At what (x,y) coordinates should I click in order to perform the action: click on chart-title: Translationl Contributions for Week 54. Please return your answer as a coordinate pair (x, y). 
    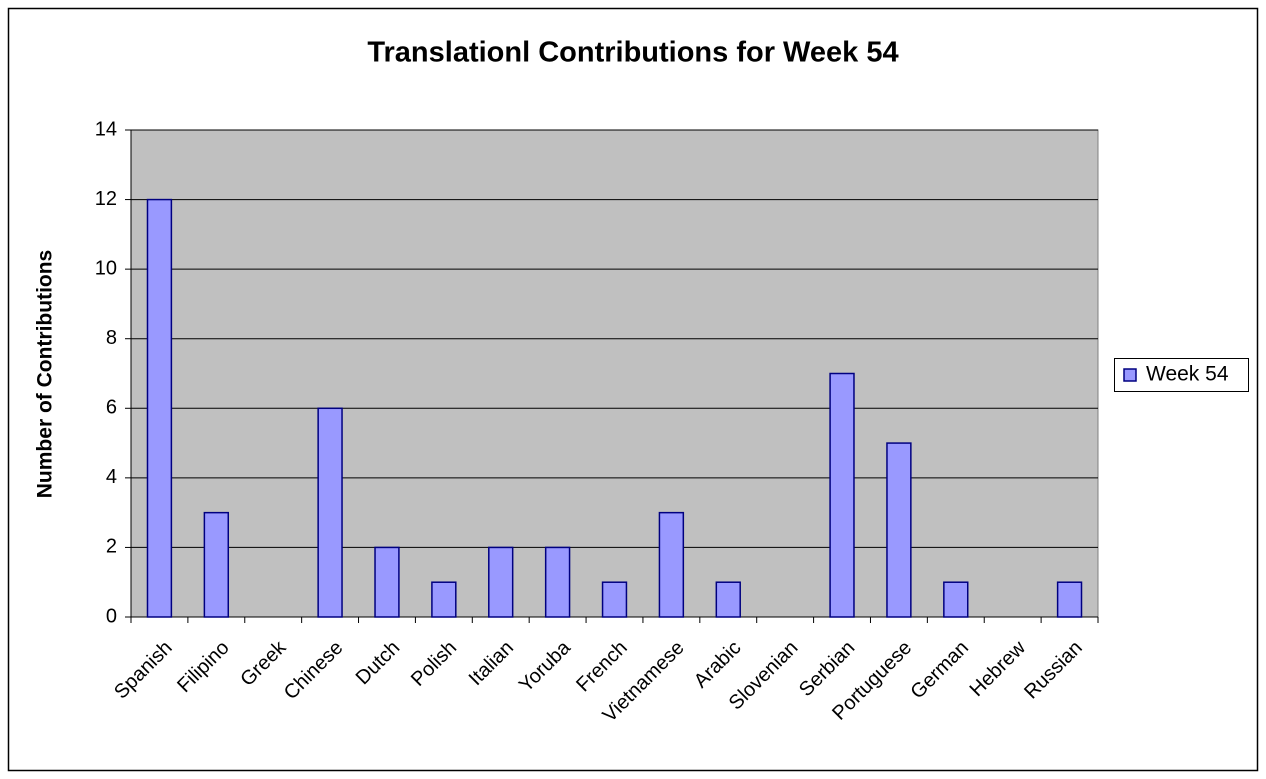
    Looking at the image, I should click on (632, 53).